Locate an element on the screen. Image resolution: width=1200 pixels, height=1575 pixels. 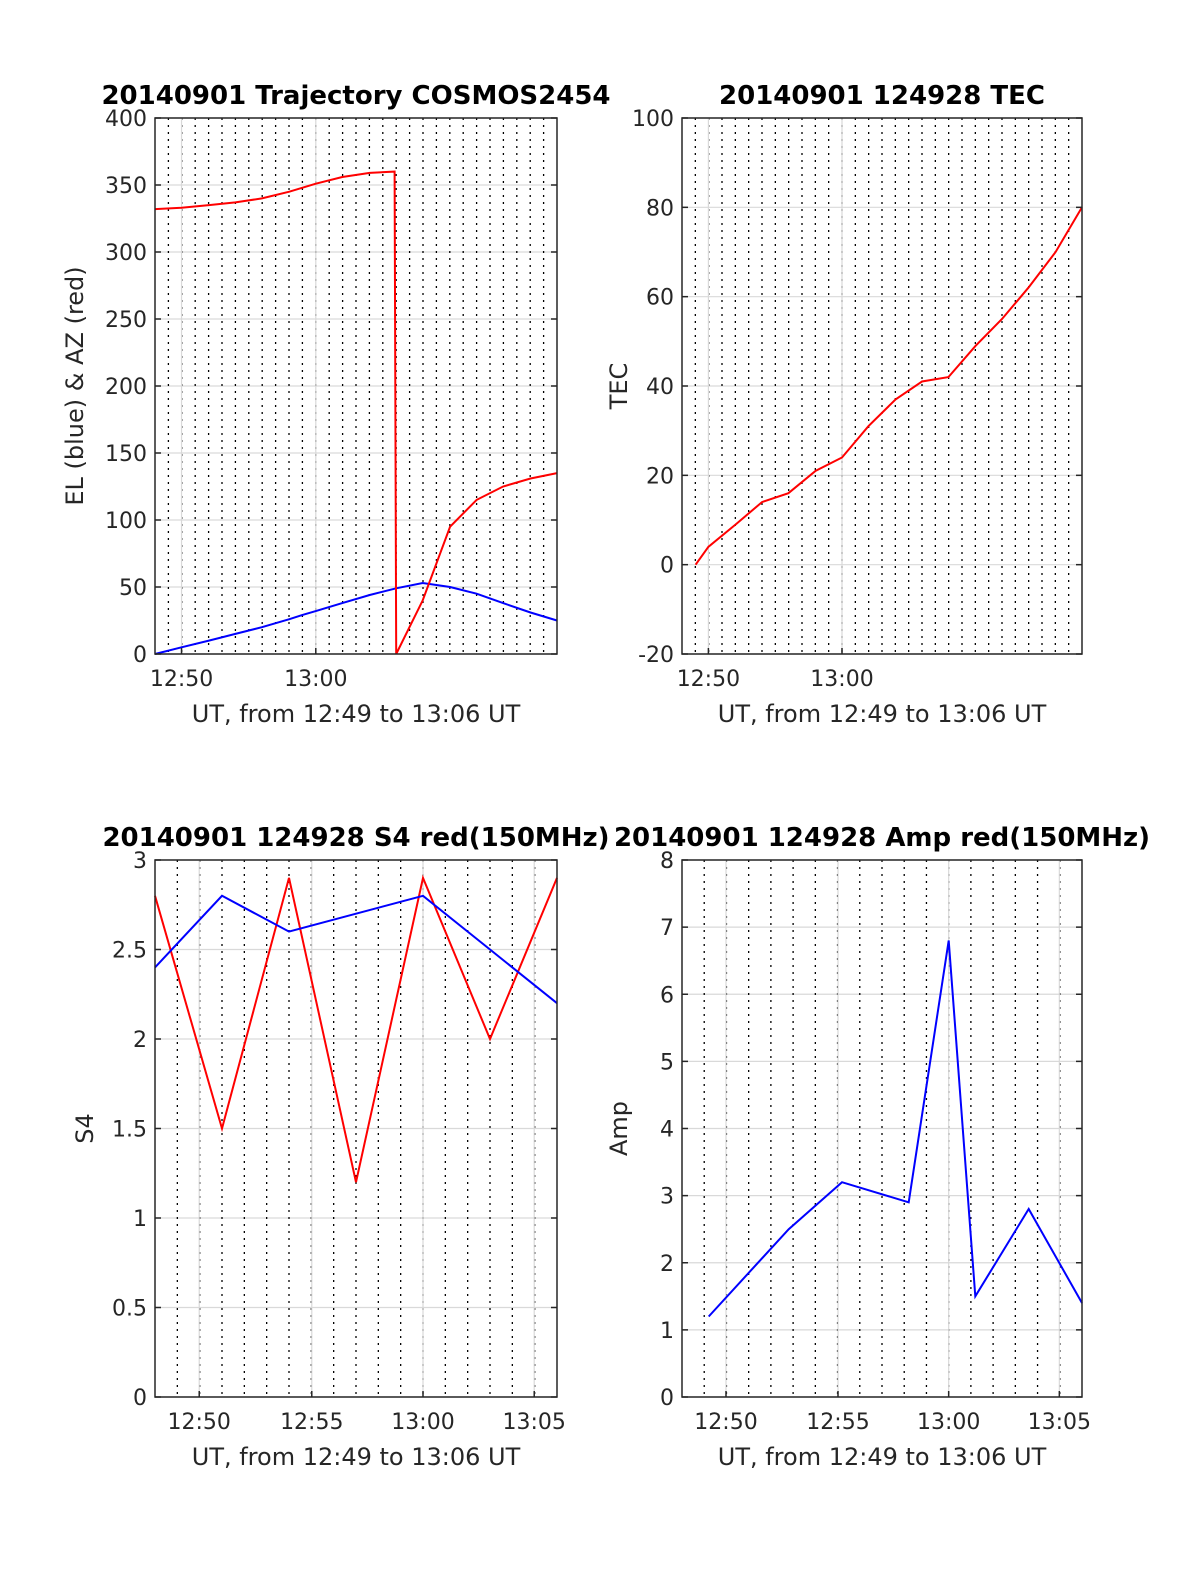
trajectory-y-tick-label: 200 is located at coordinates (126, 387).